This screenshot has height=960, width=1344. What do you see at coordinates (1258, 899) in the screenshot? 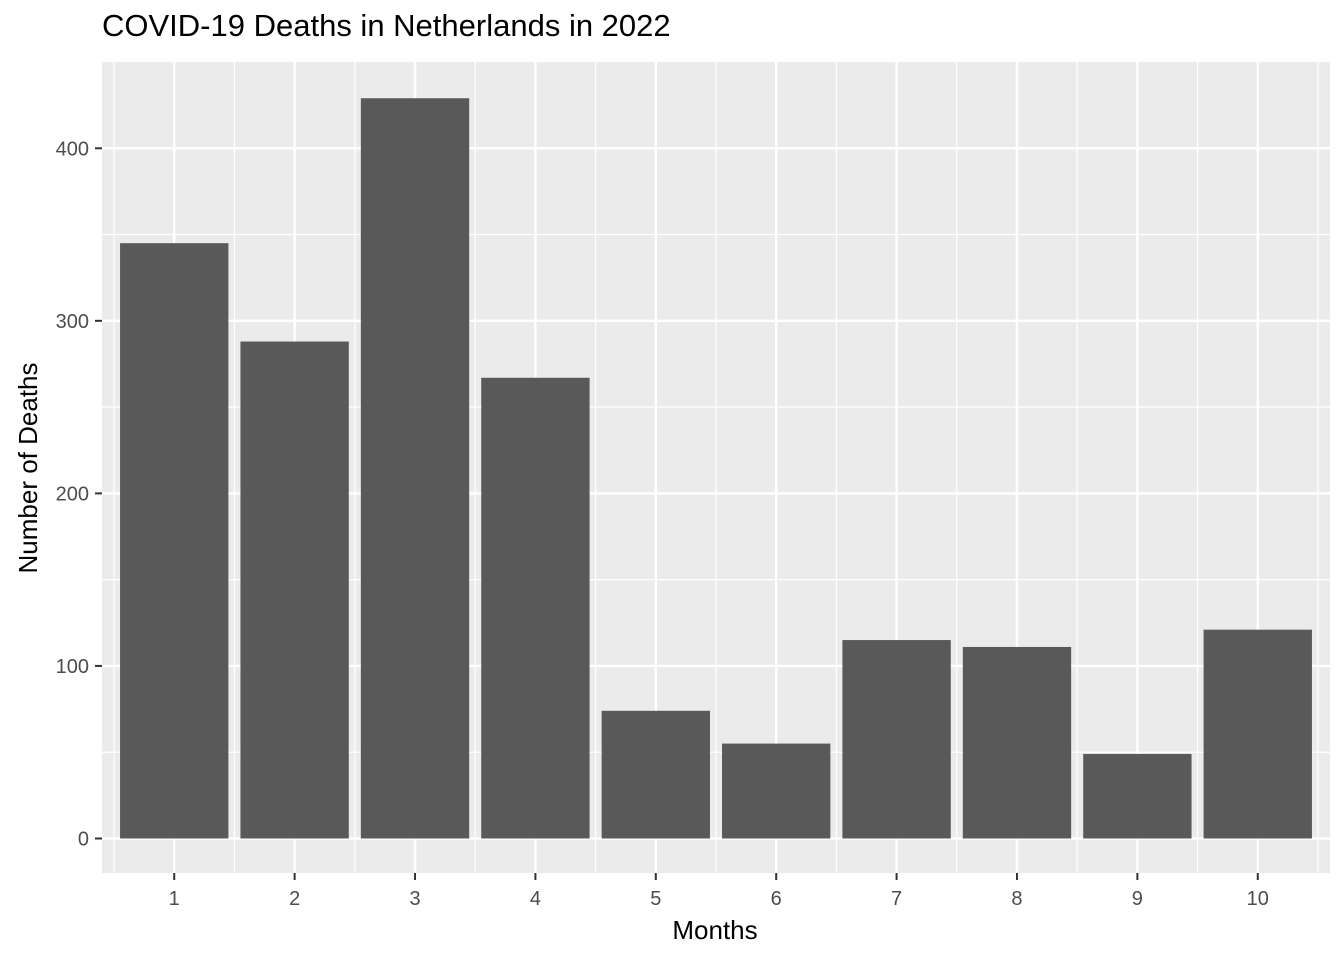
I see `x-tick-label: 10` at bounding box center [1258, 899].